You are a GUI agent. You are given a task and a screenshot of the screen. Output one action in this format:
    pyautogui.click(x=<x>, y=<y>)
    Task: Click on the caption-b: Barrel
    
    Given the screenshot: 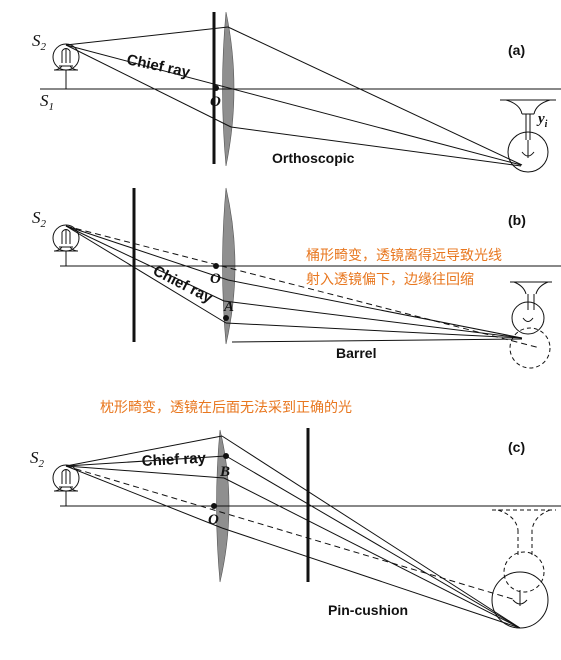 What is the action you would take?
    pyautogui.click(x=356, y=353)
    